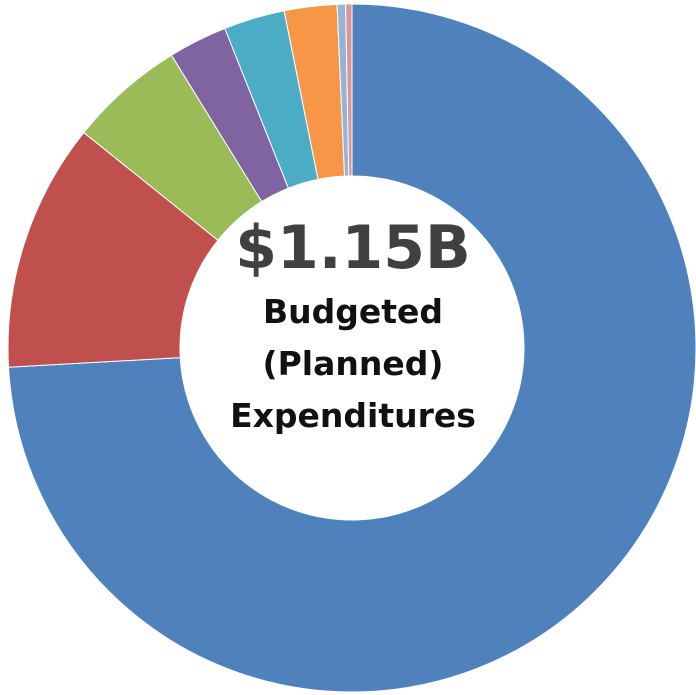  Describe the element at coordinates (353, 248) in the screenshot. I see `total-budget-value: $1.15B` at that location.